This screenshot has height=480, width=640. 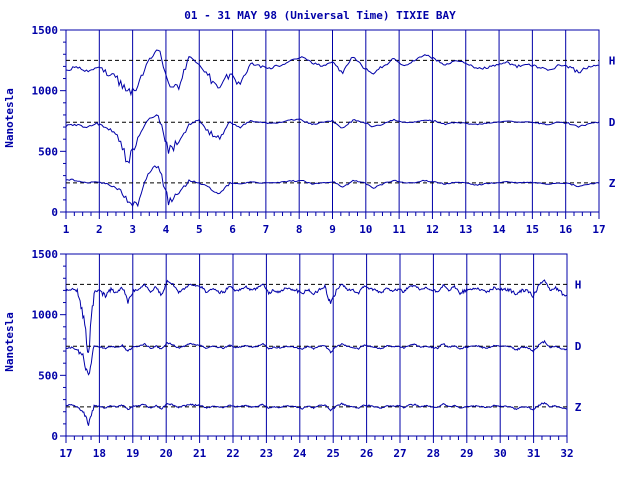 What do you see at coordinates (367, 453) in the screenshot?
I see `x-tick-label: 26` at bounding box center [367, 453].